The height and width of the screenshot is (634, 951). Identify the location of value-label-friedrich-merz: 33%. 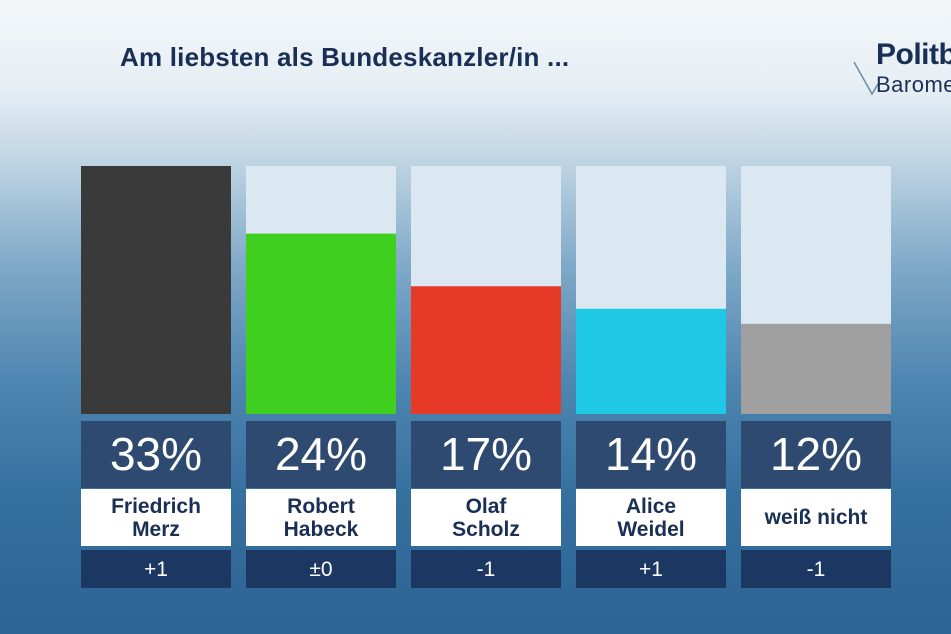
(156, 454).